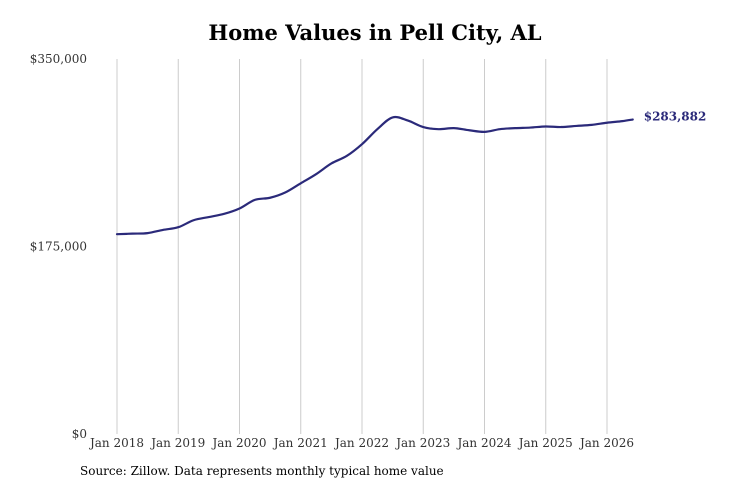 The image size is (731, 487). What do you see at coordinates (375, 32) in the screenshot?
I see `chart-title: Home Values in Pell City, AL` at bounding box center [375, 32].